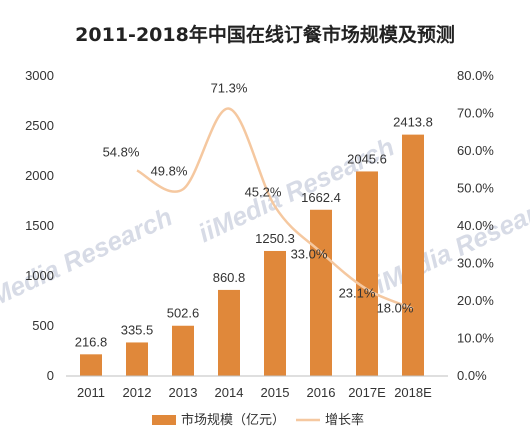 Image resolution: width=530 pixels, height=435 pixels. What do you see at coordinates (91, 341) in the screenshot?
I see `bar-value-label: 216.8` at bounding box center [91, 341].